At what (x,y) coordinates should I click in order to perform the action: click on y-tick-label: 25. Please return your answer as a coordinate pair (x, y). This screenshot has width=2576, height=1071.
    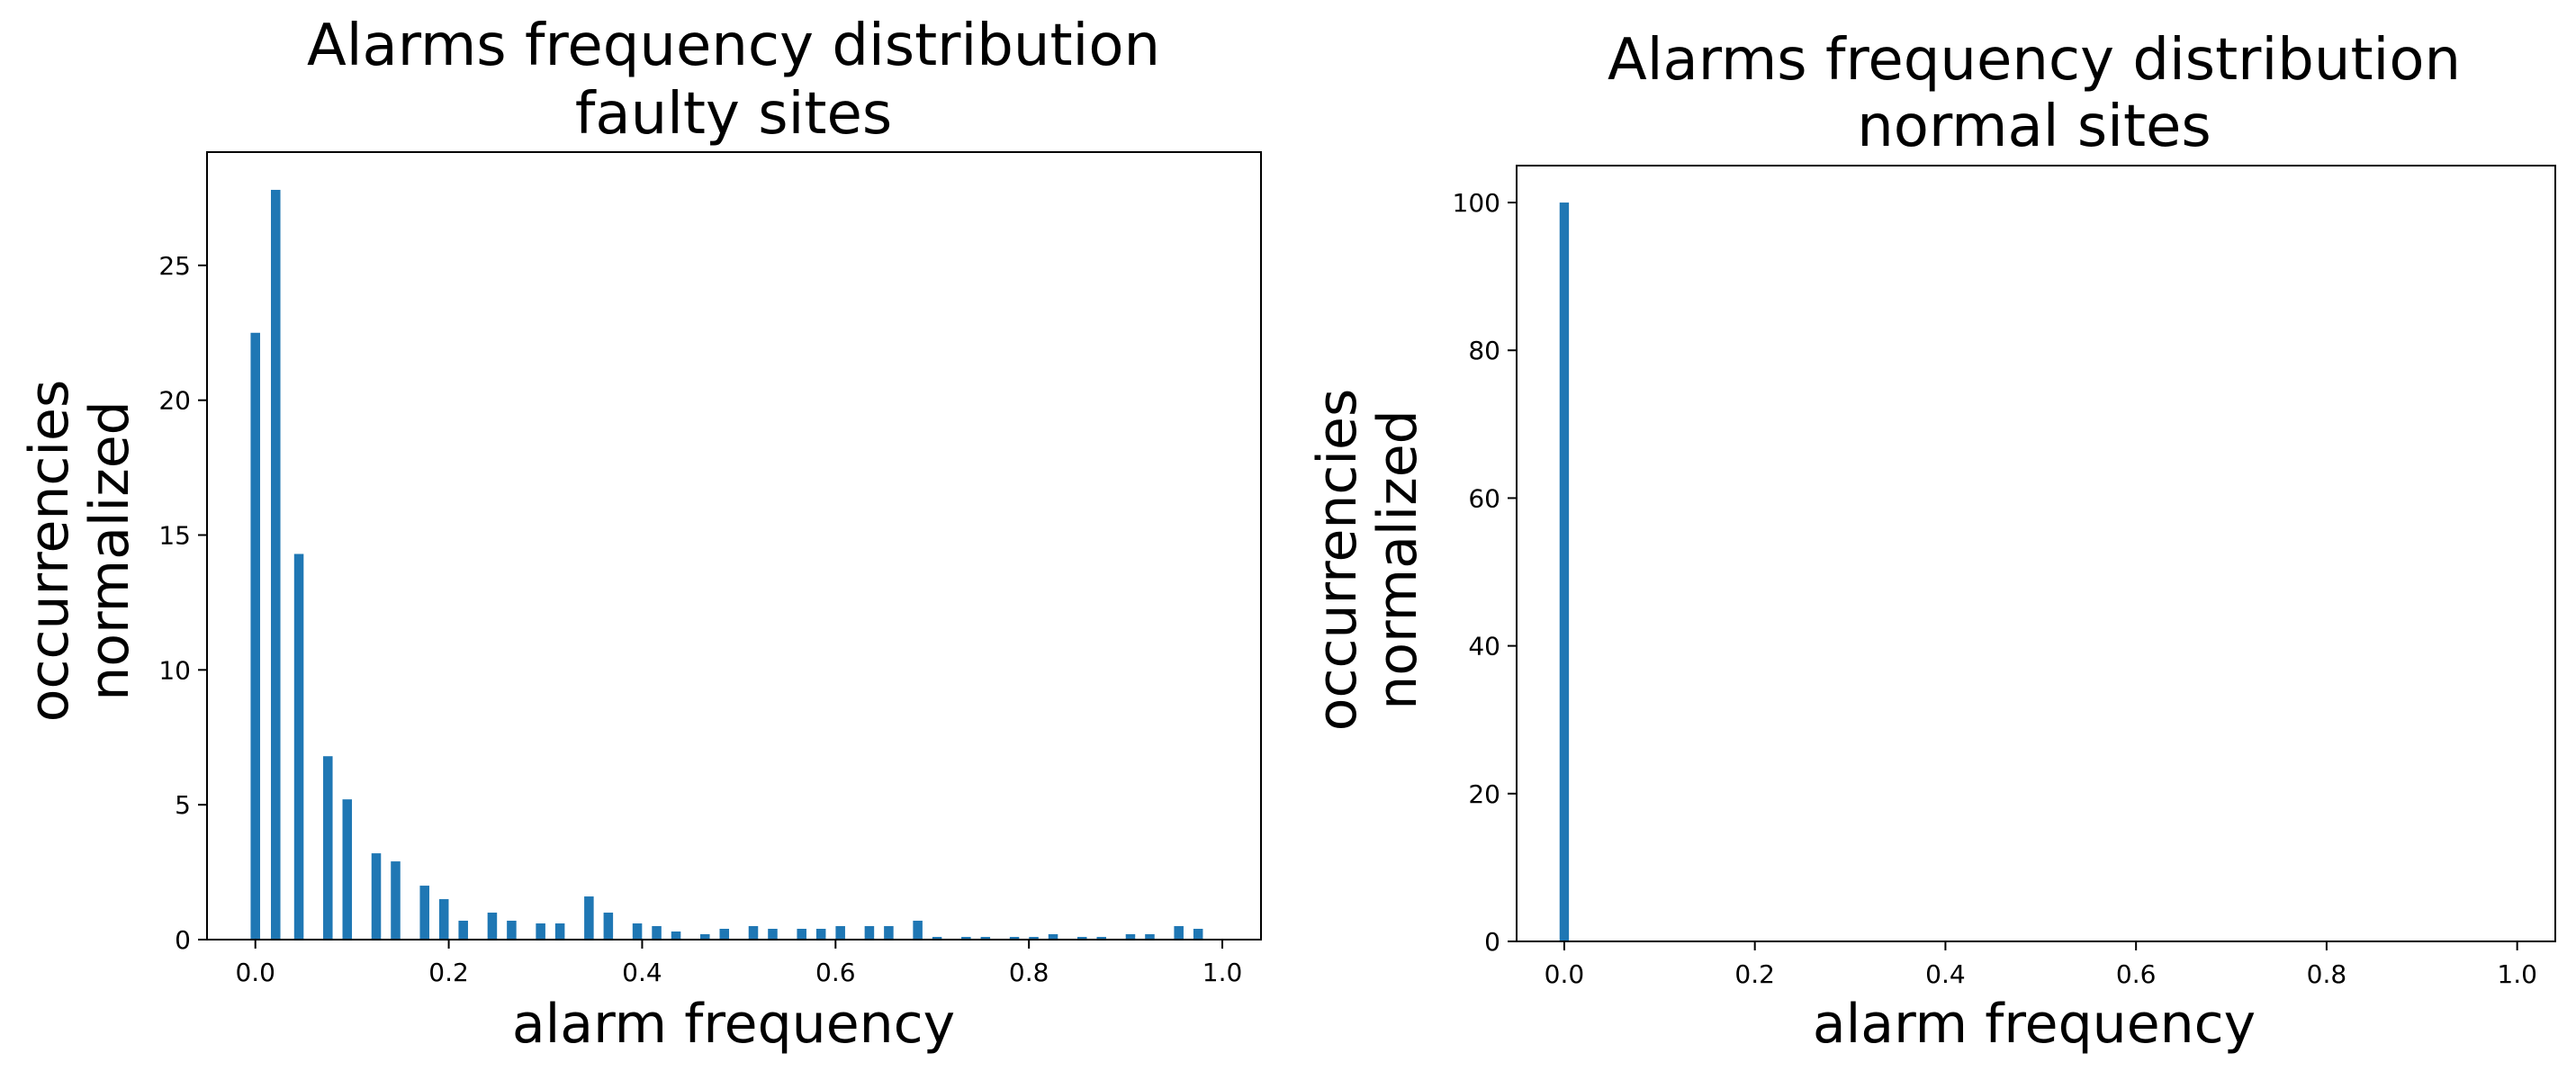
    Looking at the image, I should click on (174, 266).